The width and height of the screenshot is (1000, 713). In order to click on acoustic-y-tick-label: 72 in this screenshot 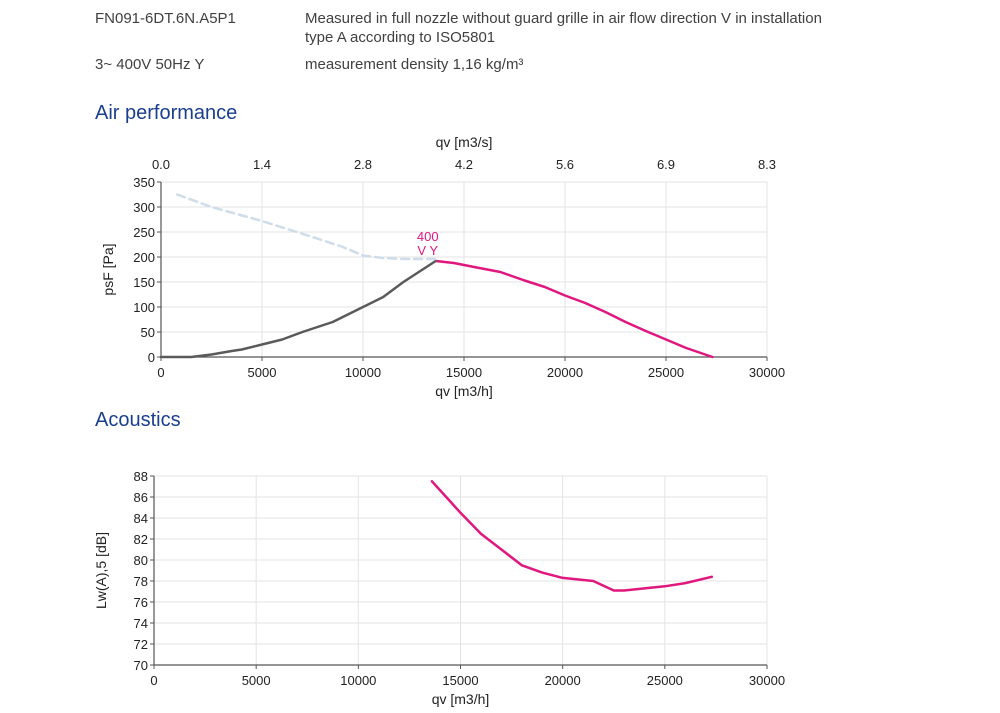, I will do `click(141, 644)`.